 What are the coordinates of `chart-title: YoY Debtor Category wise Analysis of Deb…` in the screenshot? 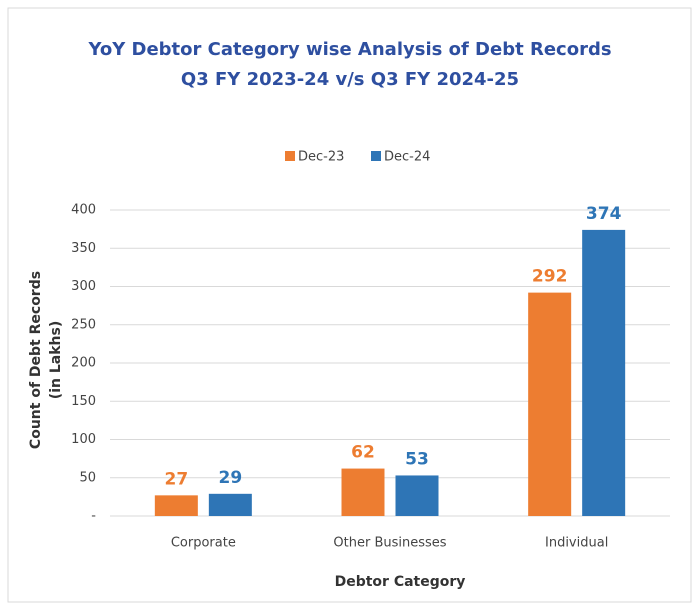 It's located at (349, 49).